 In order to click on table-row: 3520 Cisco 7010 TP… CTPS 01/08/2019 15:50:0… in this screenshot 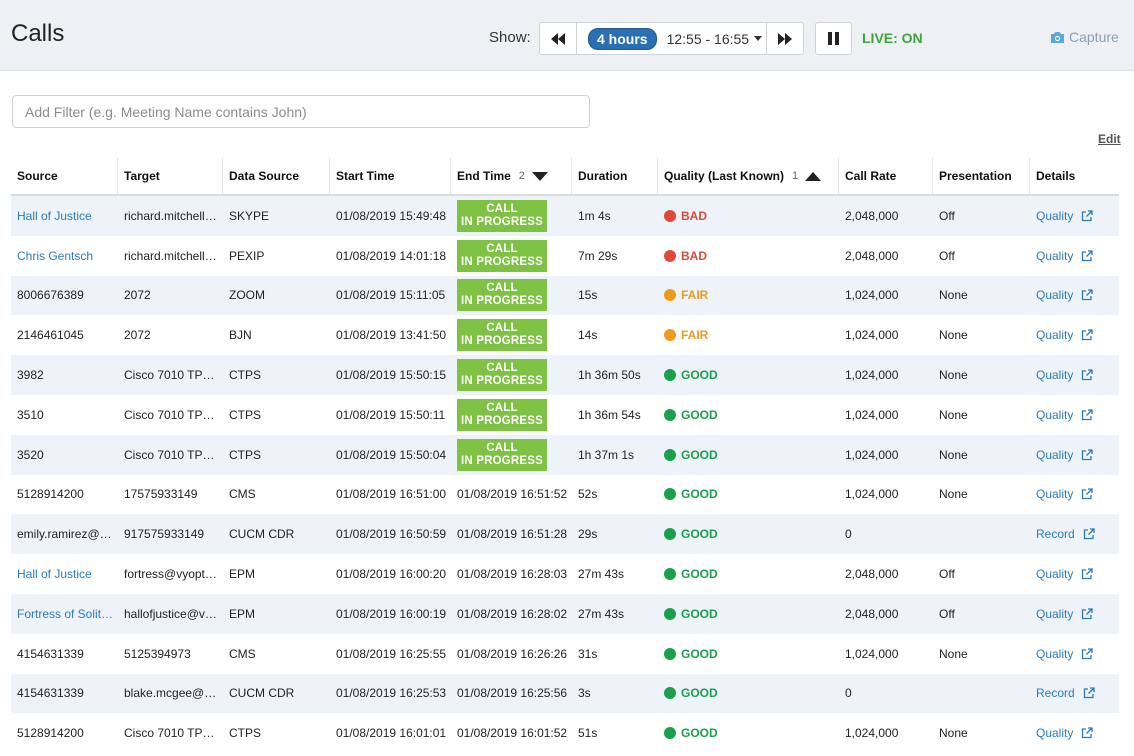, I will do `click(565, 454)`.